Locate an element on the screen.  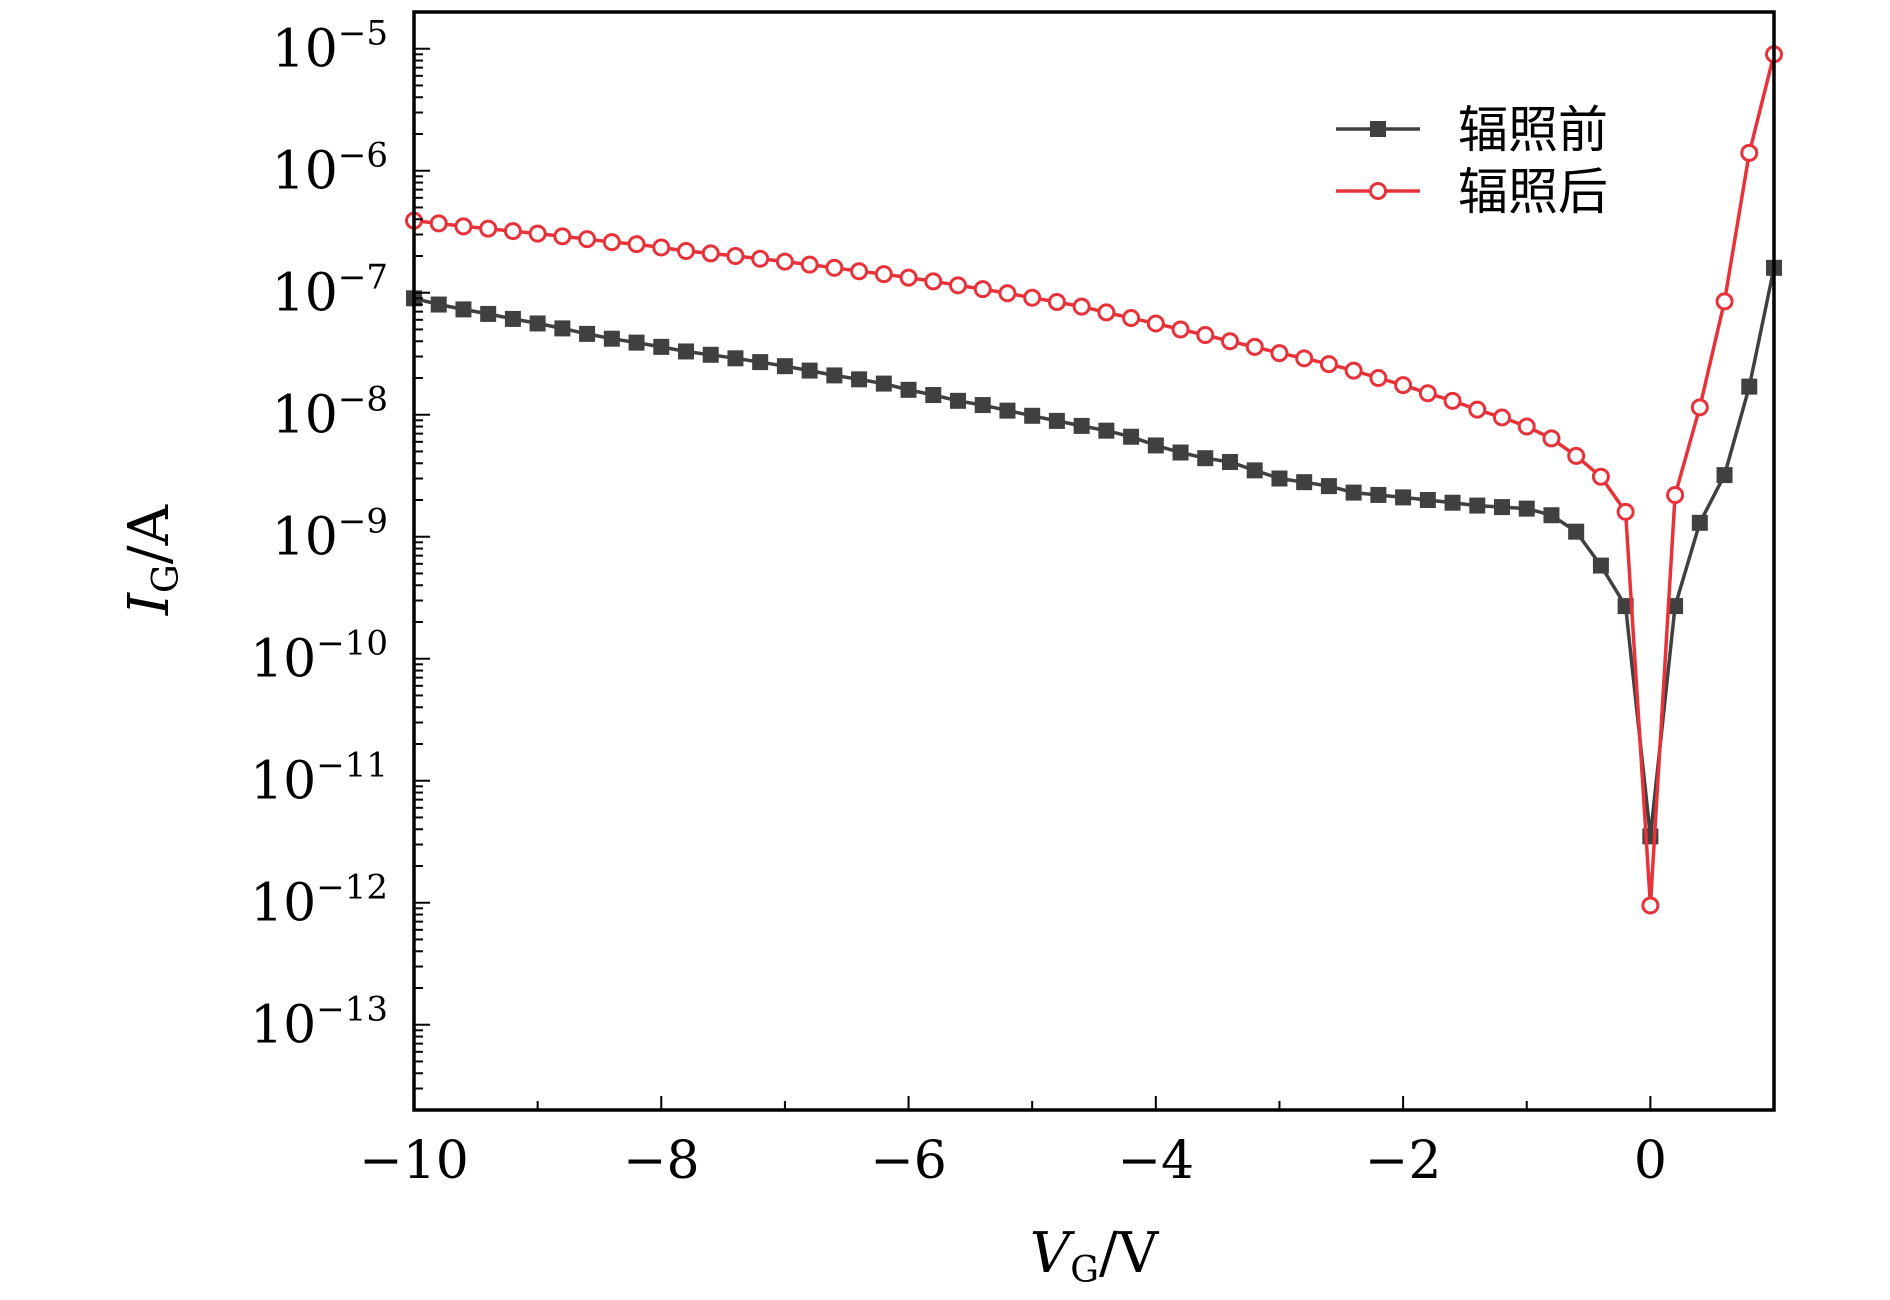
legend-item-before: 辐照前 is located at coordinates (1472, 130).